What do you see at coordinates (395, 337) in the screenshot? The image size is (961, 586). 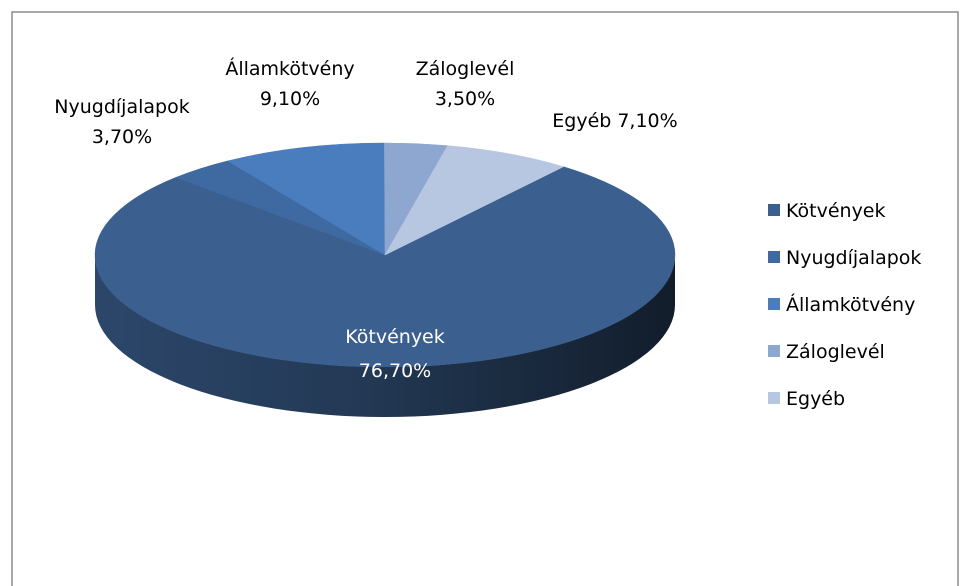 I see `data-label-name: Kötvények` at bounding box center [395, 337].